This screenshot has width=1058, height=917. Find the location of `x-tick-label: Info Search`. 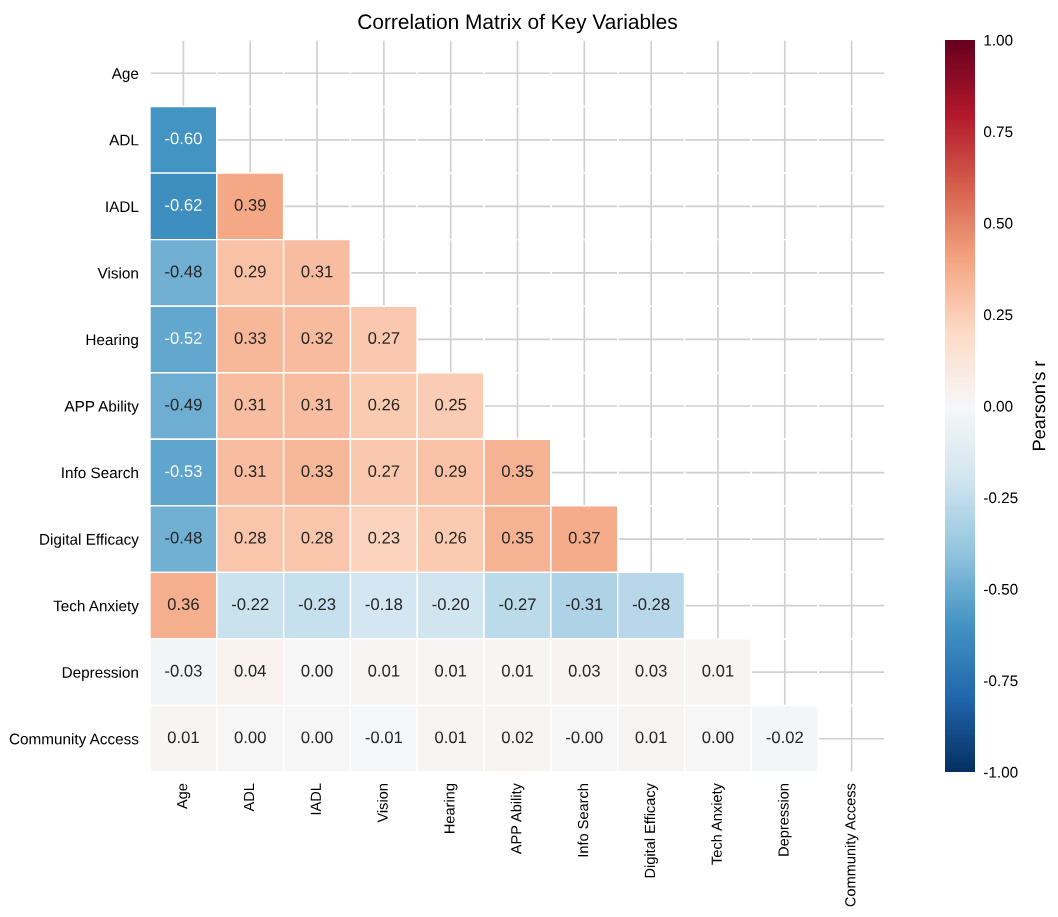

x-tick-label: Info Search is located at coordinates (583, 820).